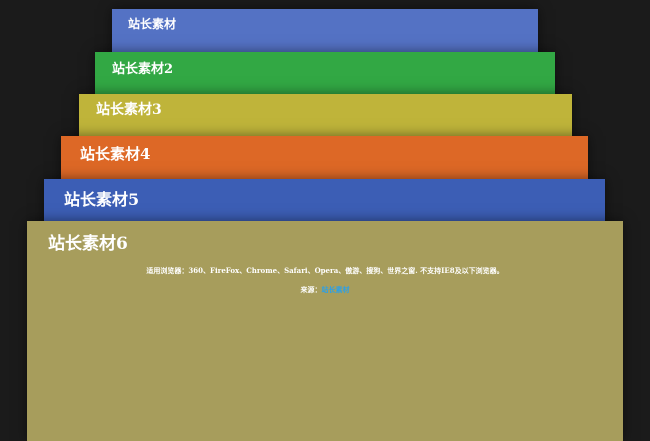 Image resolution: width=650 pixels, height=441 pixels. I want to click on card-title: 站长素材6, so click(88, 244).